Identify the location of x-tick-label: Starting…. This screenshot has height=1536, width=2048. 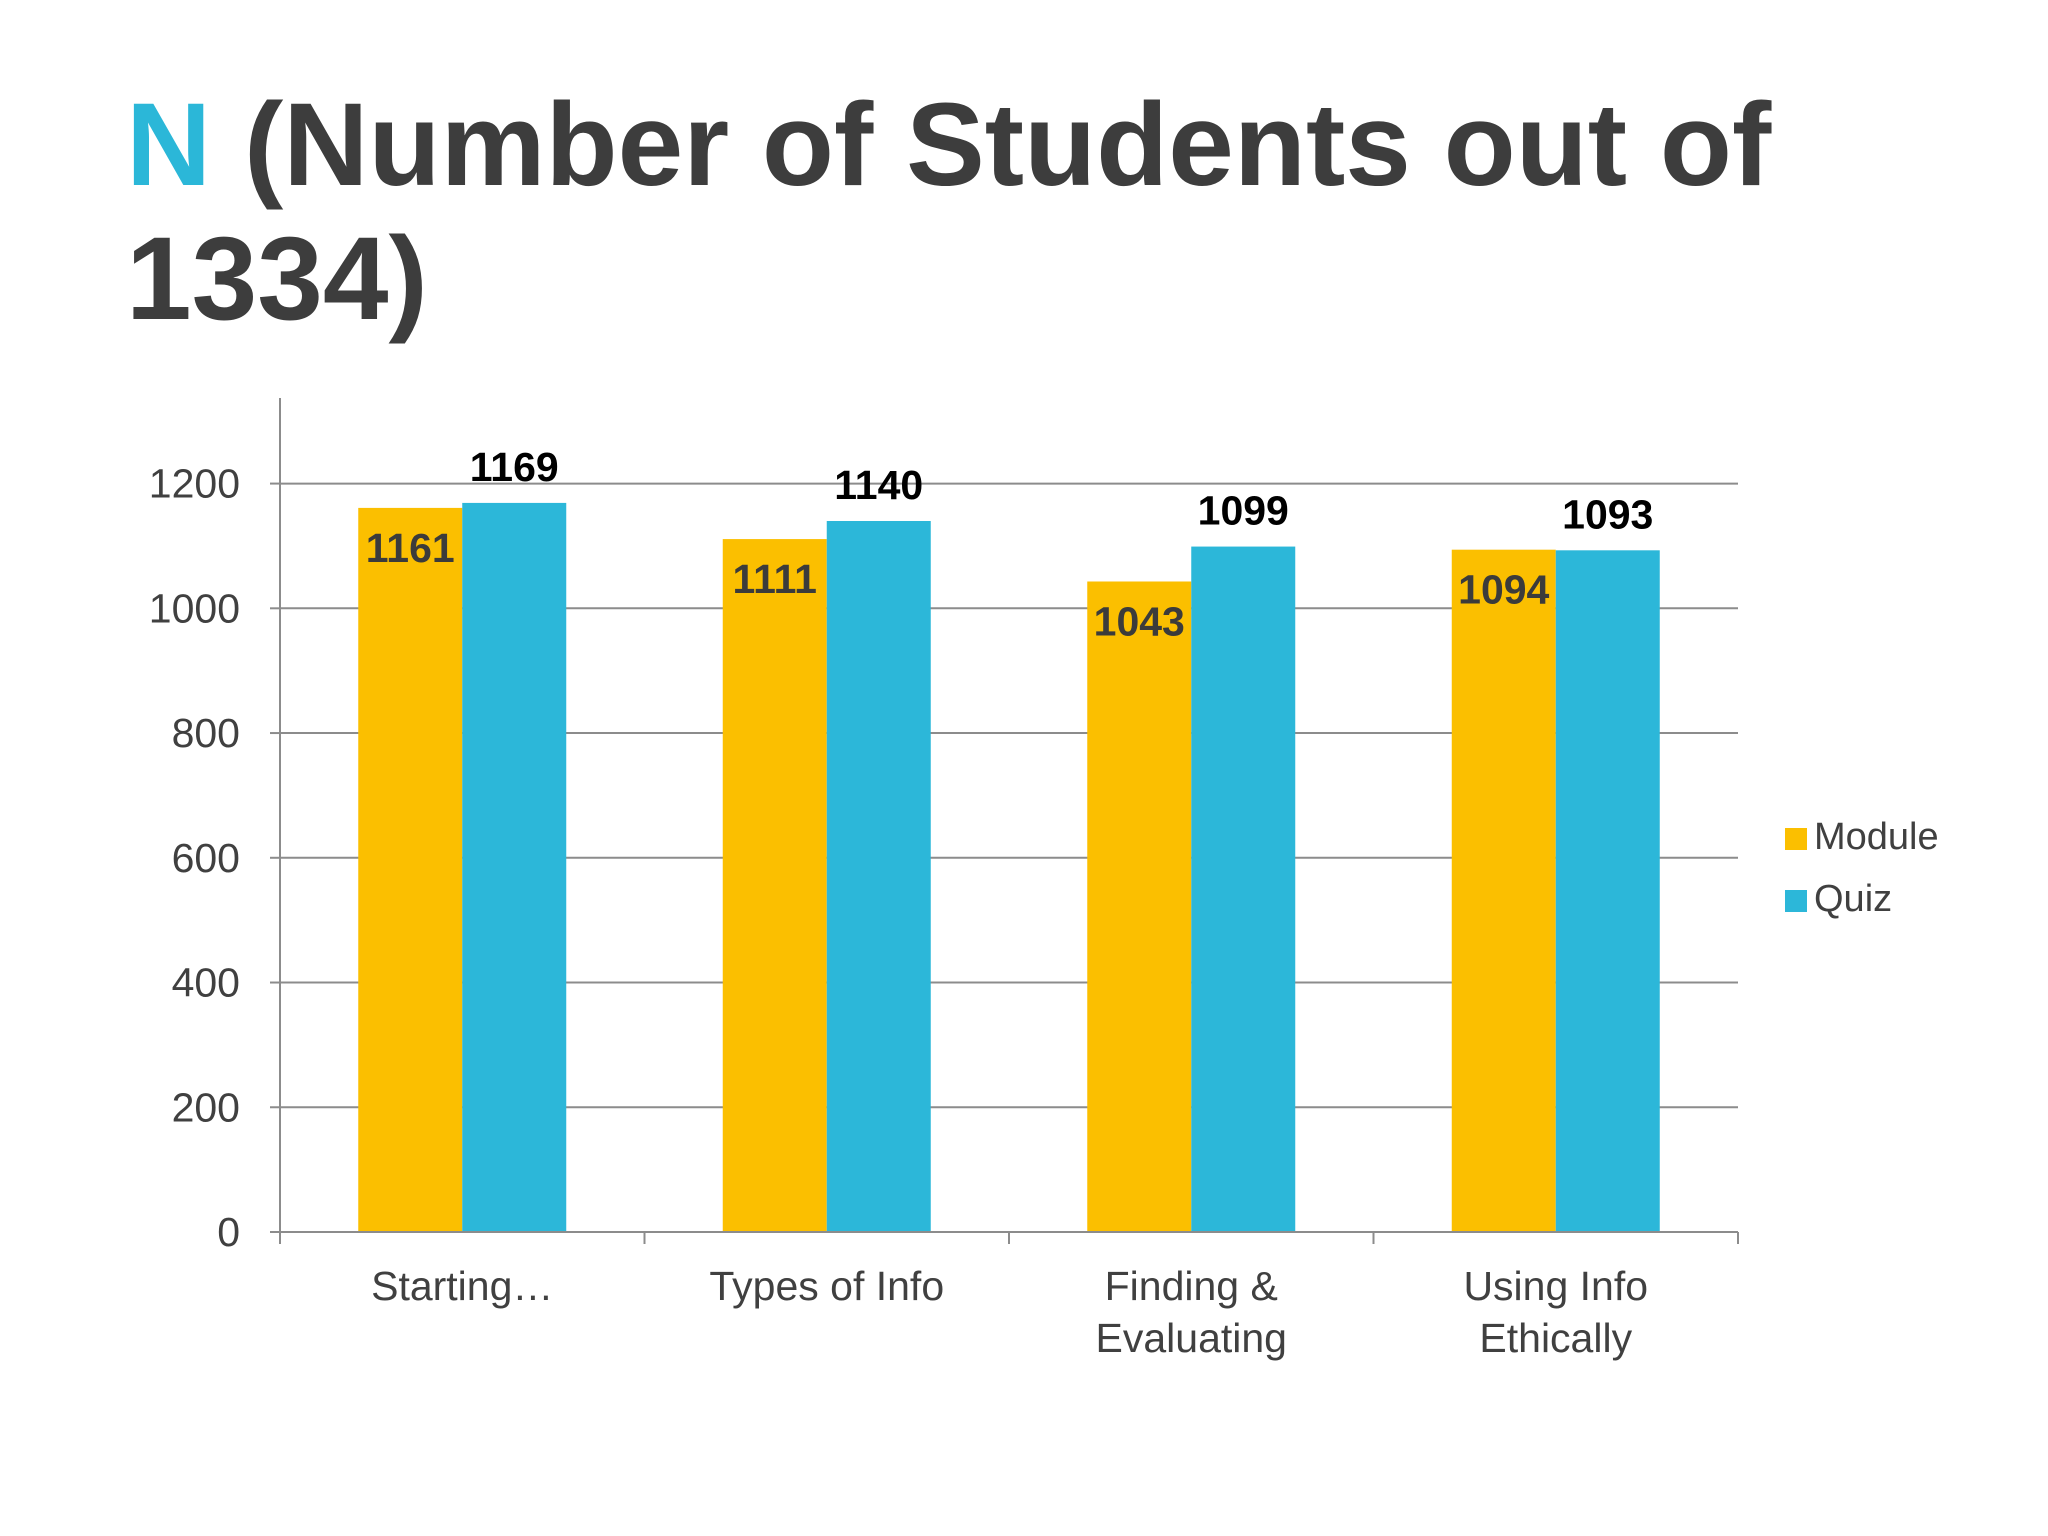
(462, 1286).